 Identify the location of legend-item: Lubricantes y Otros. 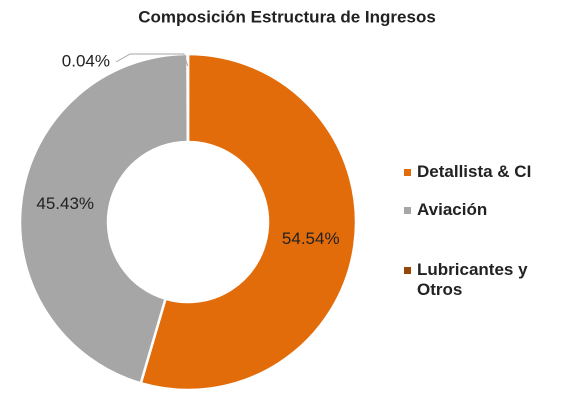
(474, 280).